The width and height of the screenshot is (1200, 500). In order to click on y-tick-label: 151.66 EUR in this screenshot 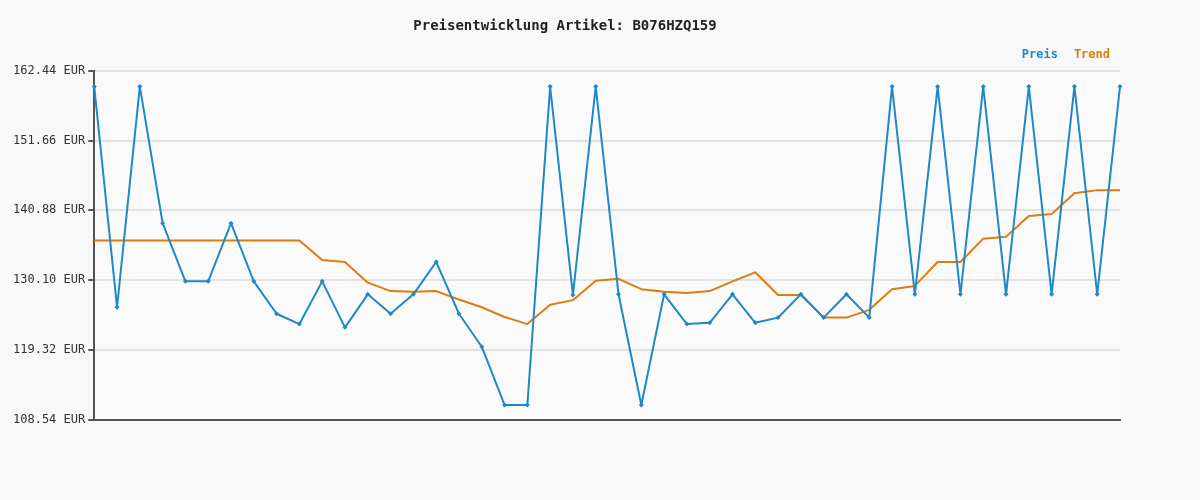, I will do `click(50, 139)`.